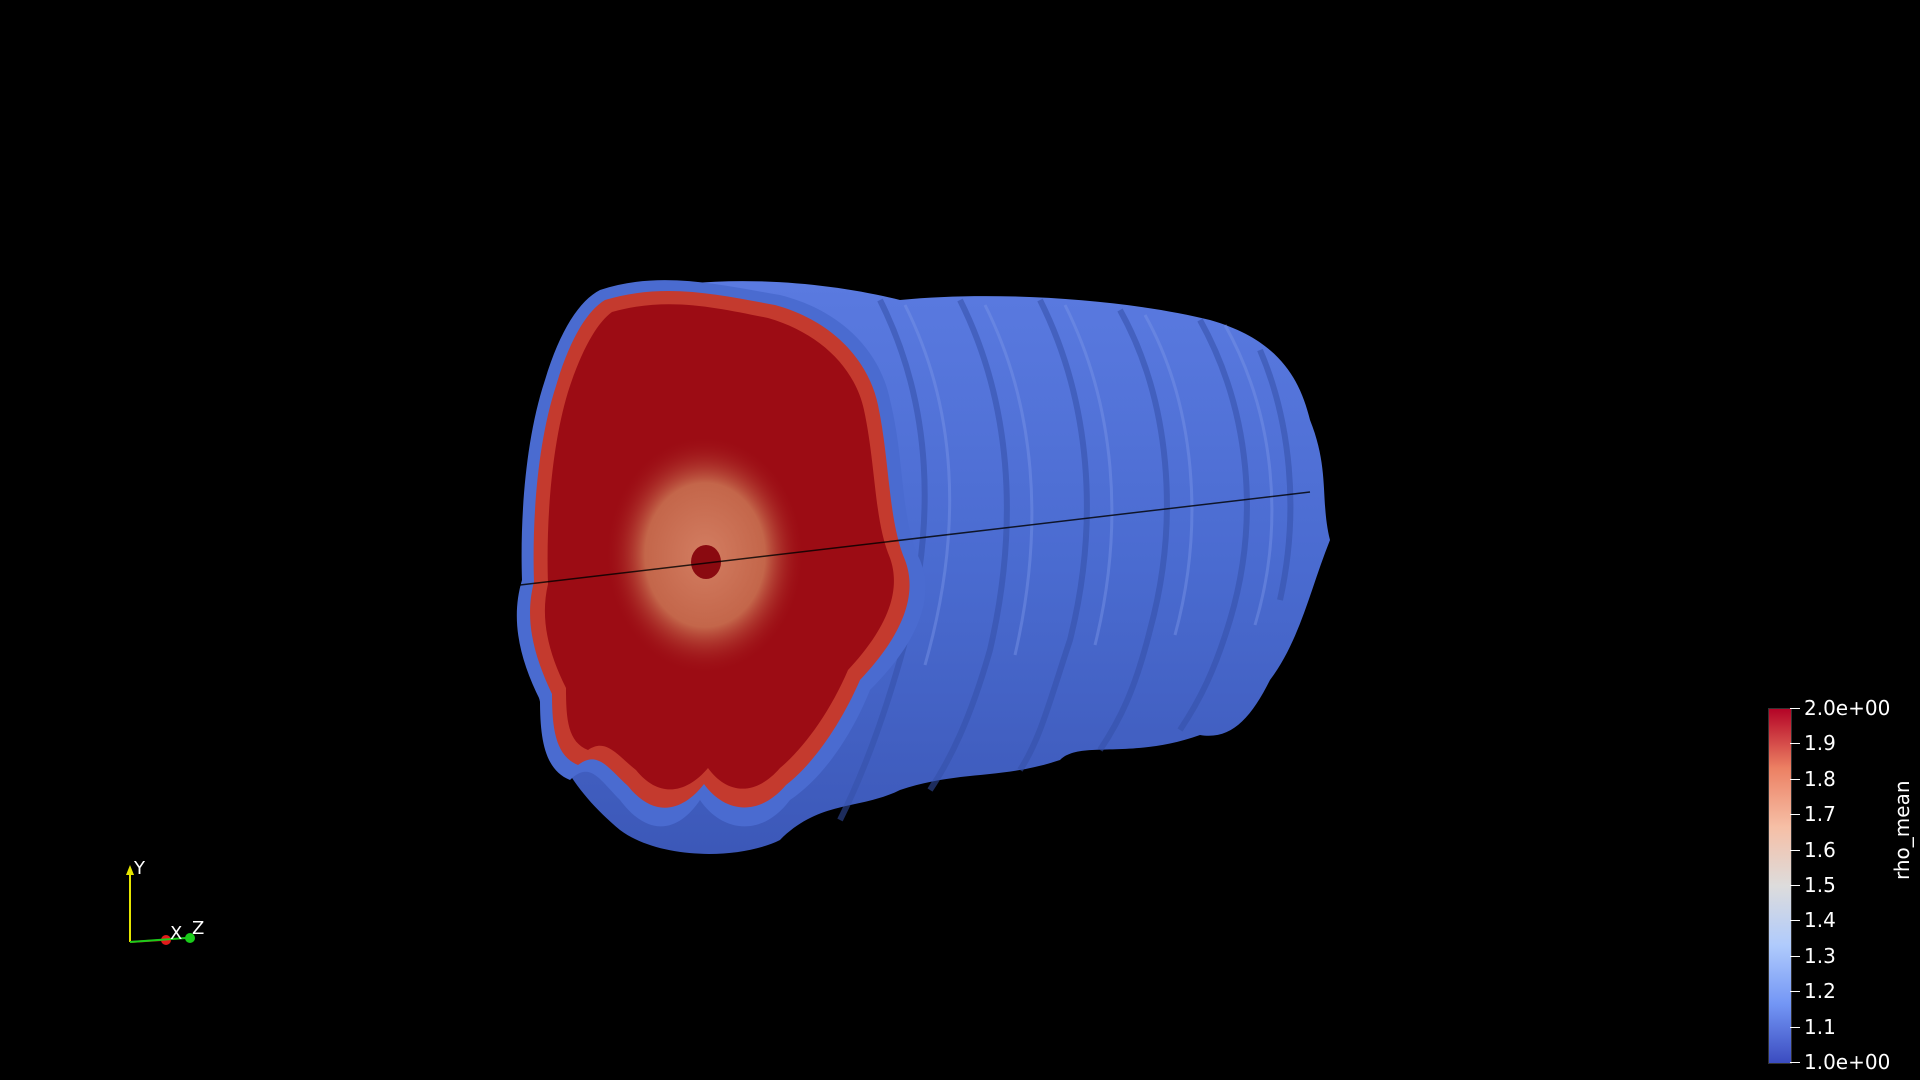  Describe the element at coordinates (1820, 920) in the screenshot. I see `colorbar-tick-label: 1.4` at that location.